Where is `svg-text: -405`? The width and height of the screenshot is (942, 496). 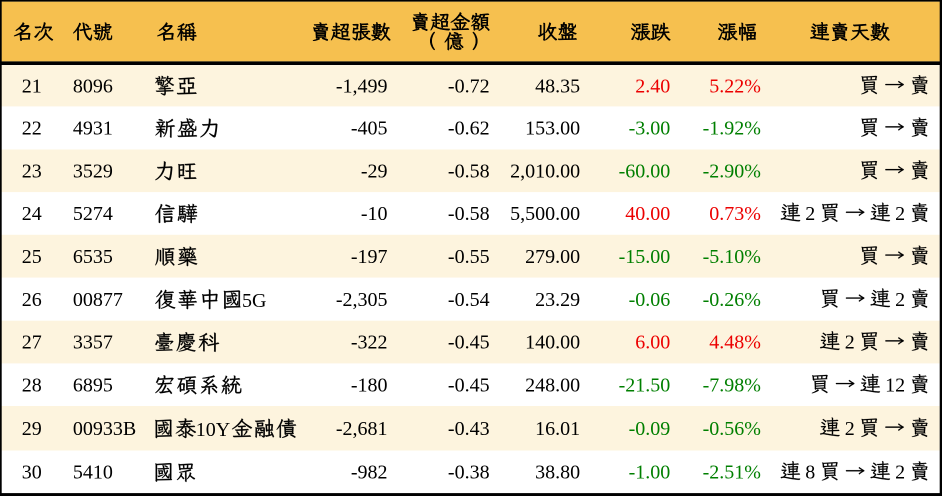 svg-text: -405 is located at coordinates (369, 129).